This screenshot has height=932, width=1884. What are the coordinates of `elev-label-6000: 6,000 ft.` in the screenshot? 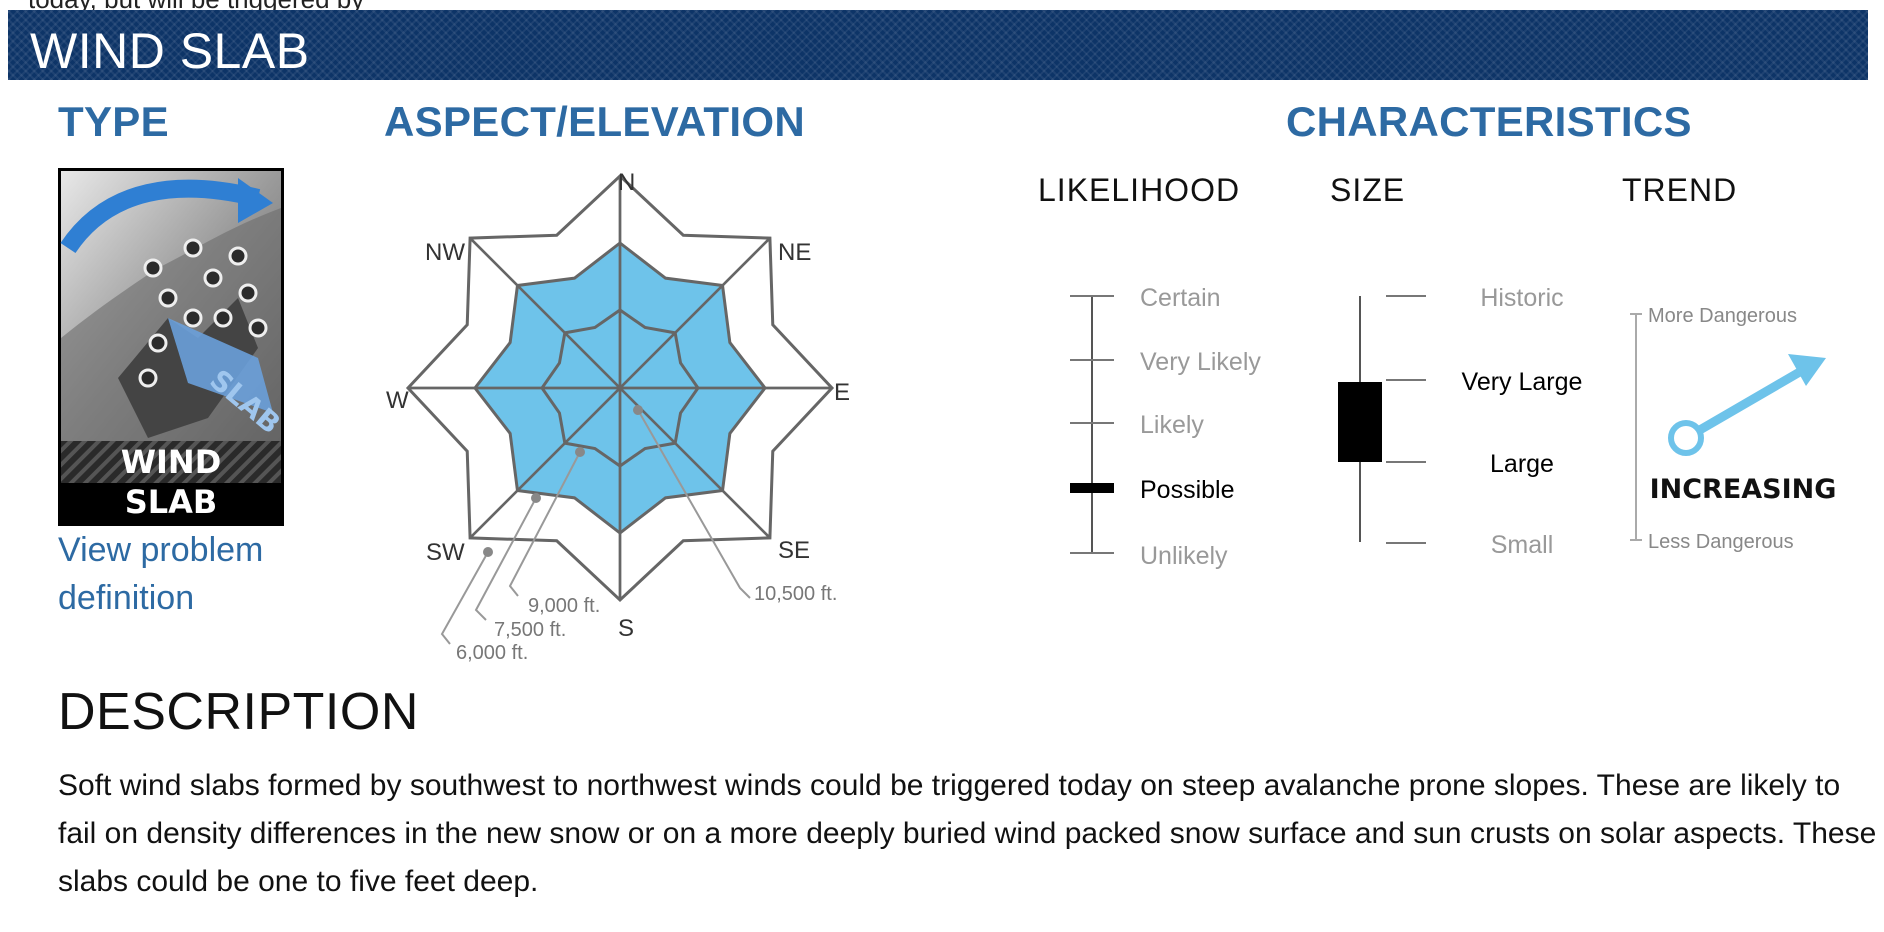 It's located at (492, 653).